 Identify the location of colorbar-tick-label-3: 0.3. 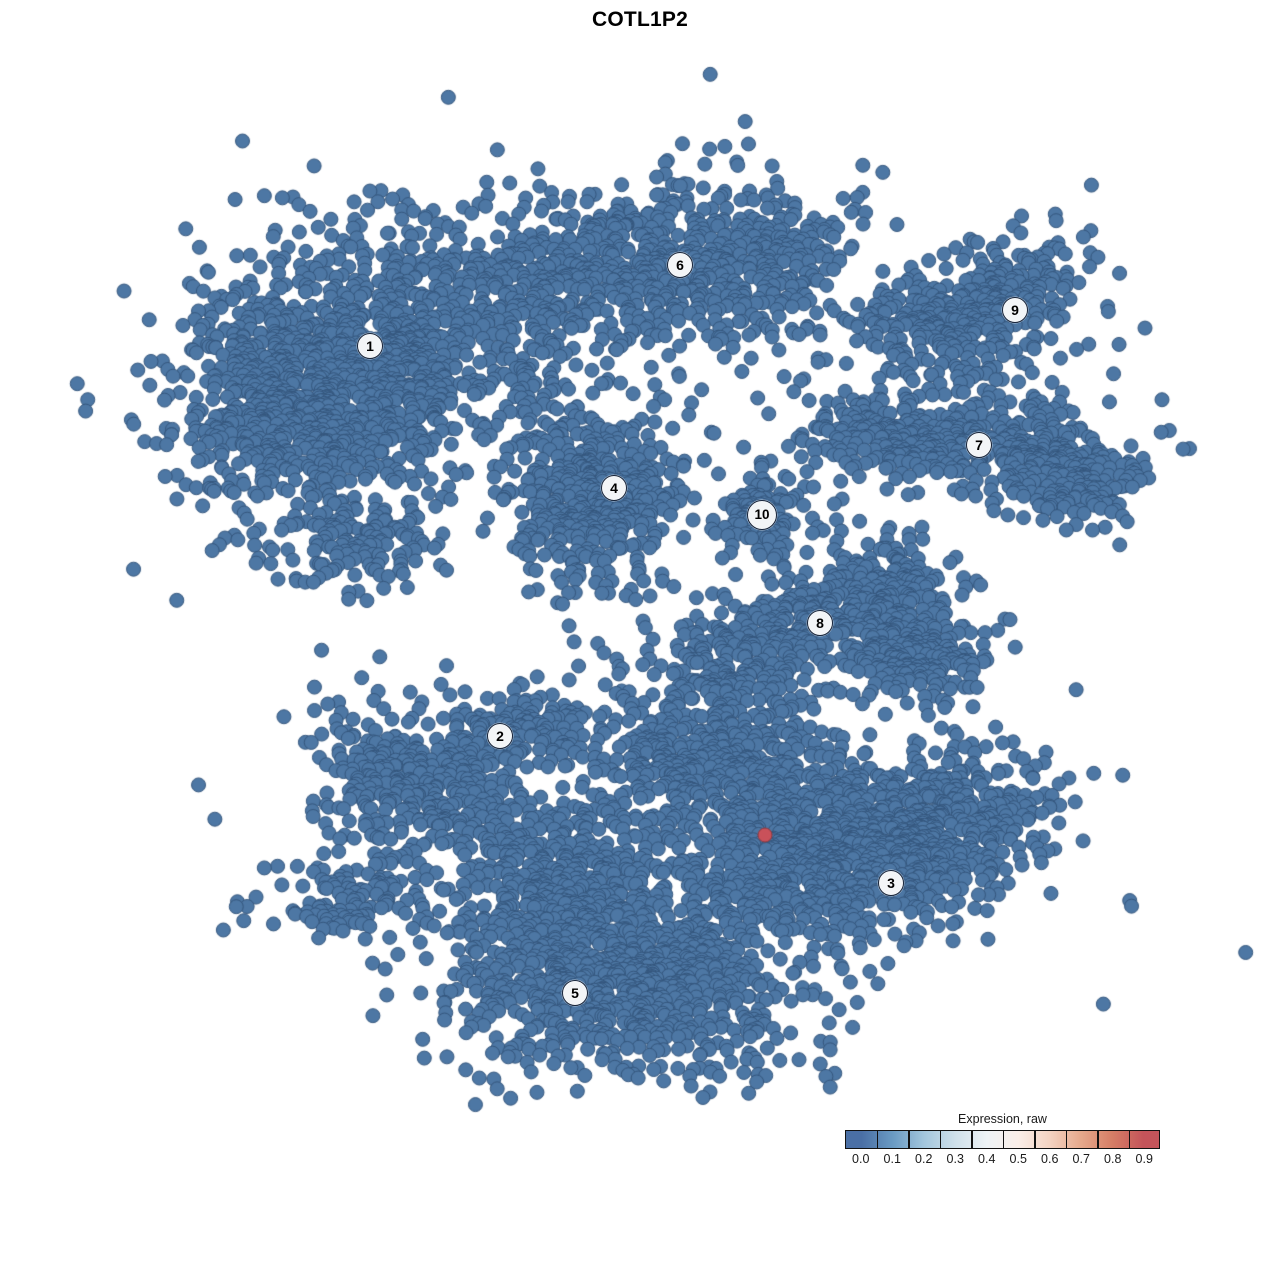
(955, 1159).